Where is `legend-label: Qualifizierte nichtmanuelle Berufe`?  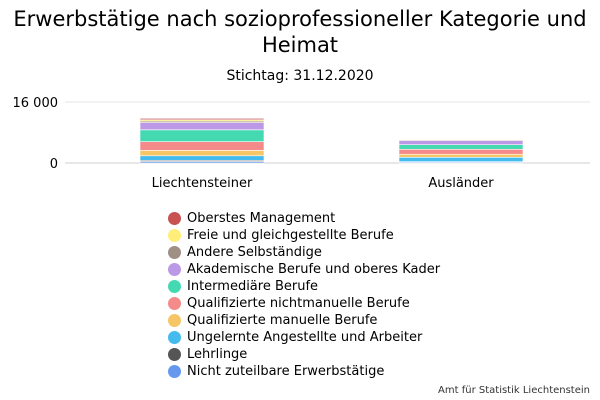 legend-label: Qualifizierte nichtmanuelle Berufe is located at coordinates (298, 303).